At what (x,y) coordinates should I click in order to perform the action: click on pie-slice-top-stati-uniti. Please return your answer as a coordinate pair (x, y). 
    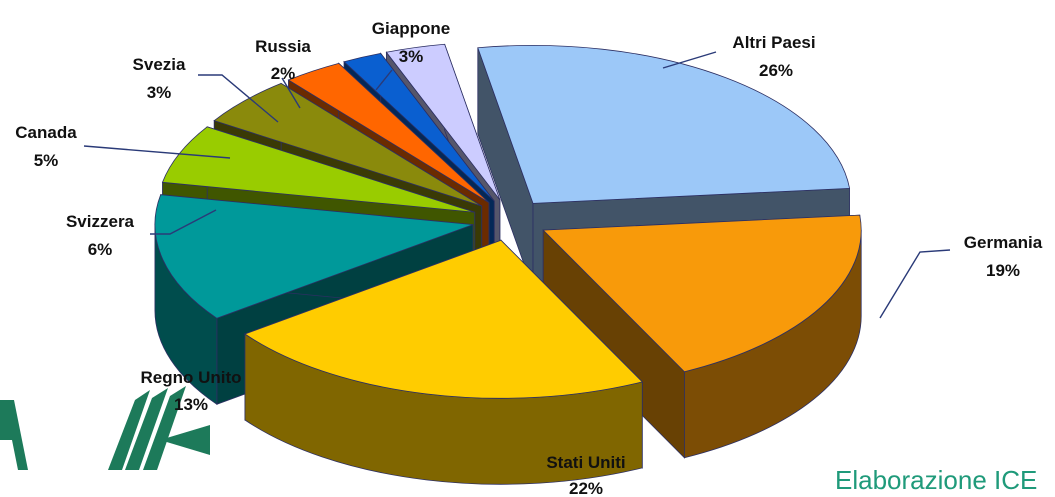
    Looking at the image, I should click on (444, 319).